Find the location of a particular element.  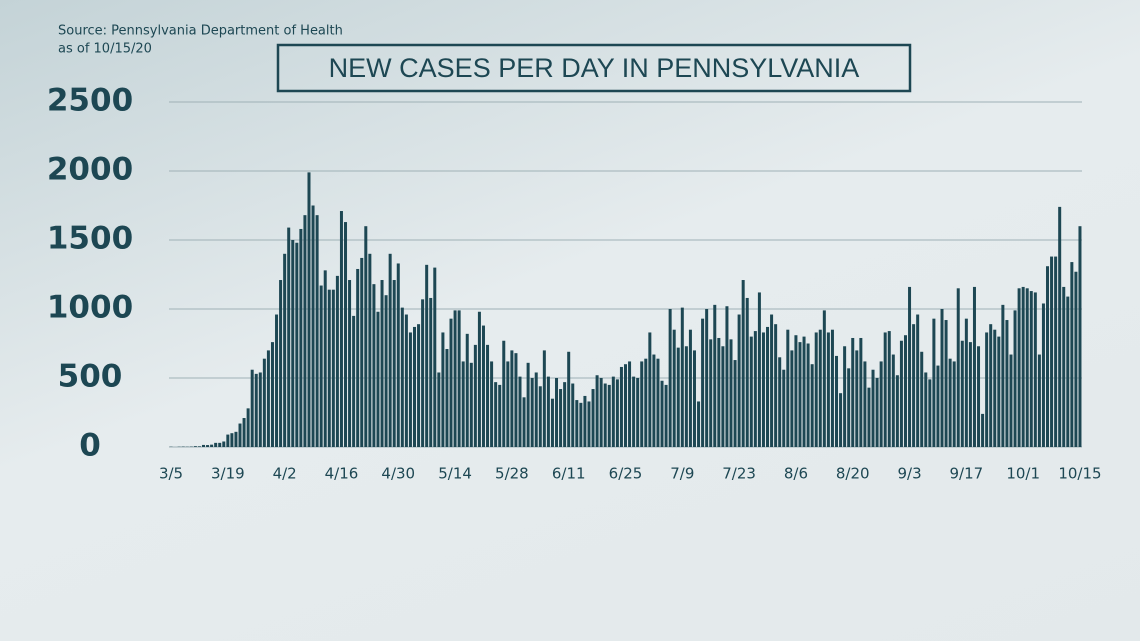

y-tick-label: 500 is located at coordinates (90, 377).